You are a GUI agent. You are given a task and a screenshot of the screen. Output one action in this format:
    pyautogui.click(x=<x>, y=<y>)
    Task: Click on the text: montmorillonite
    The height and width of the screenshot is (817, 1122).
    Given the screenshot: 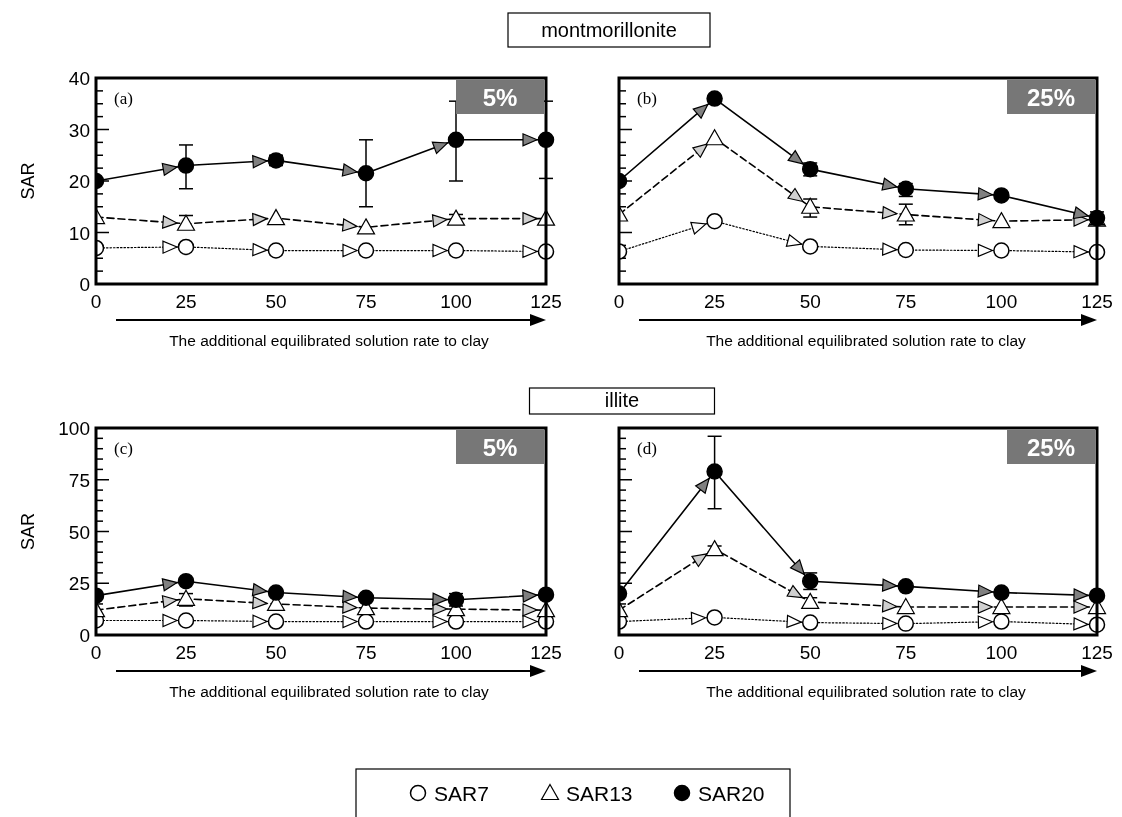 What is the action you would take?
    pyautogui.click(x=609, y=30)
    